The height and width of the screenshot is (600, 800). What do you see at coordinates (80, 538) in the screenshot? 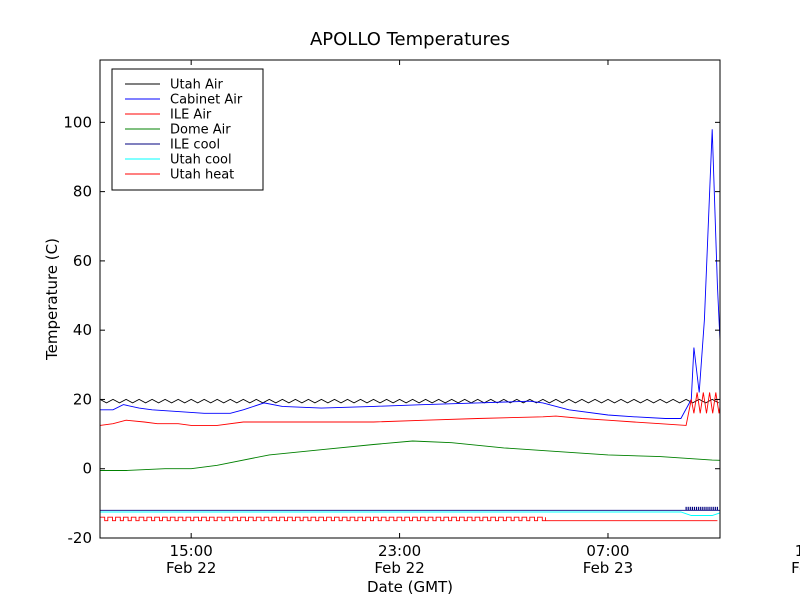
I see `y-tick-label: -20` at bounding box center [80, 538].